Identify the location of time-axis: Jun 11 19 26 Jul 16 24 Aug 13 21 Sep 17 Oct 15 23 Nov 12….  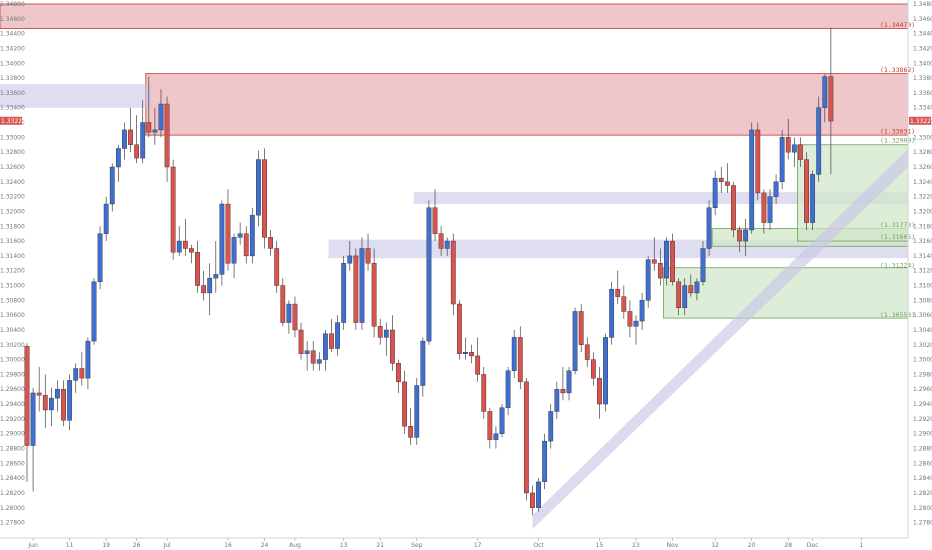
(454, 543).